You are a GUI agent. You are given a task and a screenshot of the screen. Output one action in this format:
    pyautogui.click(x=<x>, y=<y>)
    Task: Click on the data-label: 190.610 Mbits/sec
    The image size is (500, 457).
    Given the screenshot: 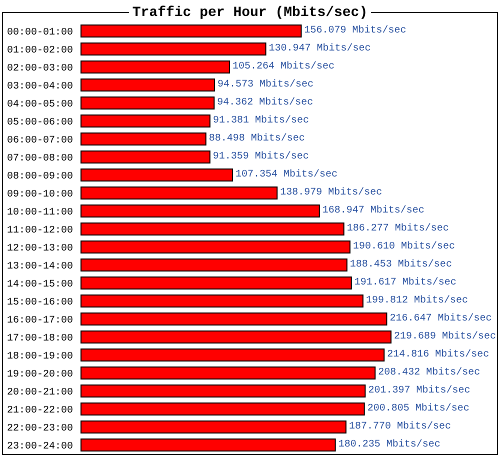 What is the action you would take?
    pyautogui.click(x=403, y=246)
    